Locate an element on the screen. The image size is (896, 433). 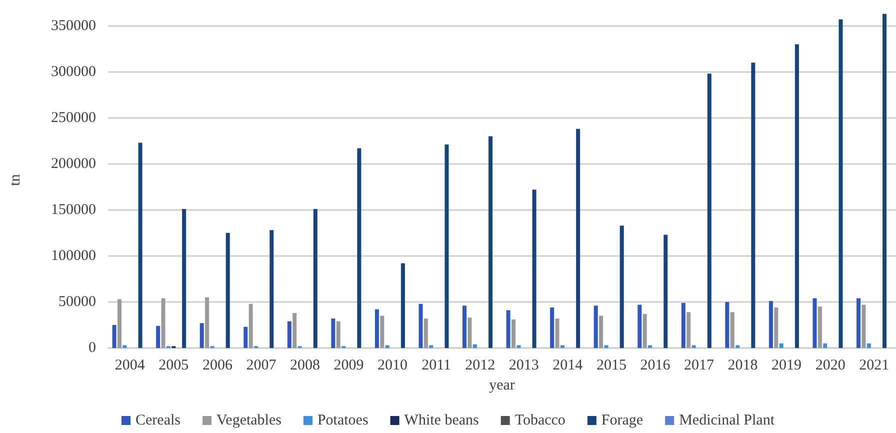
legend-label: Vegetables is located at coordinates (249, 420).